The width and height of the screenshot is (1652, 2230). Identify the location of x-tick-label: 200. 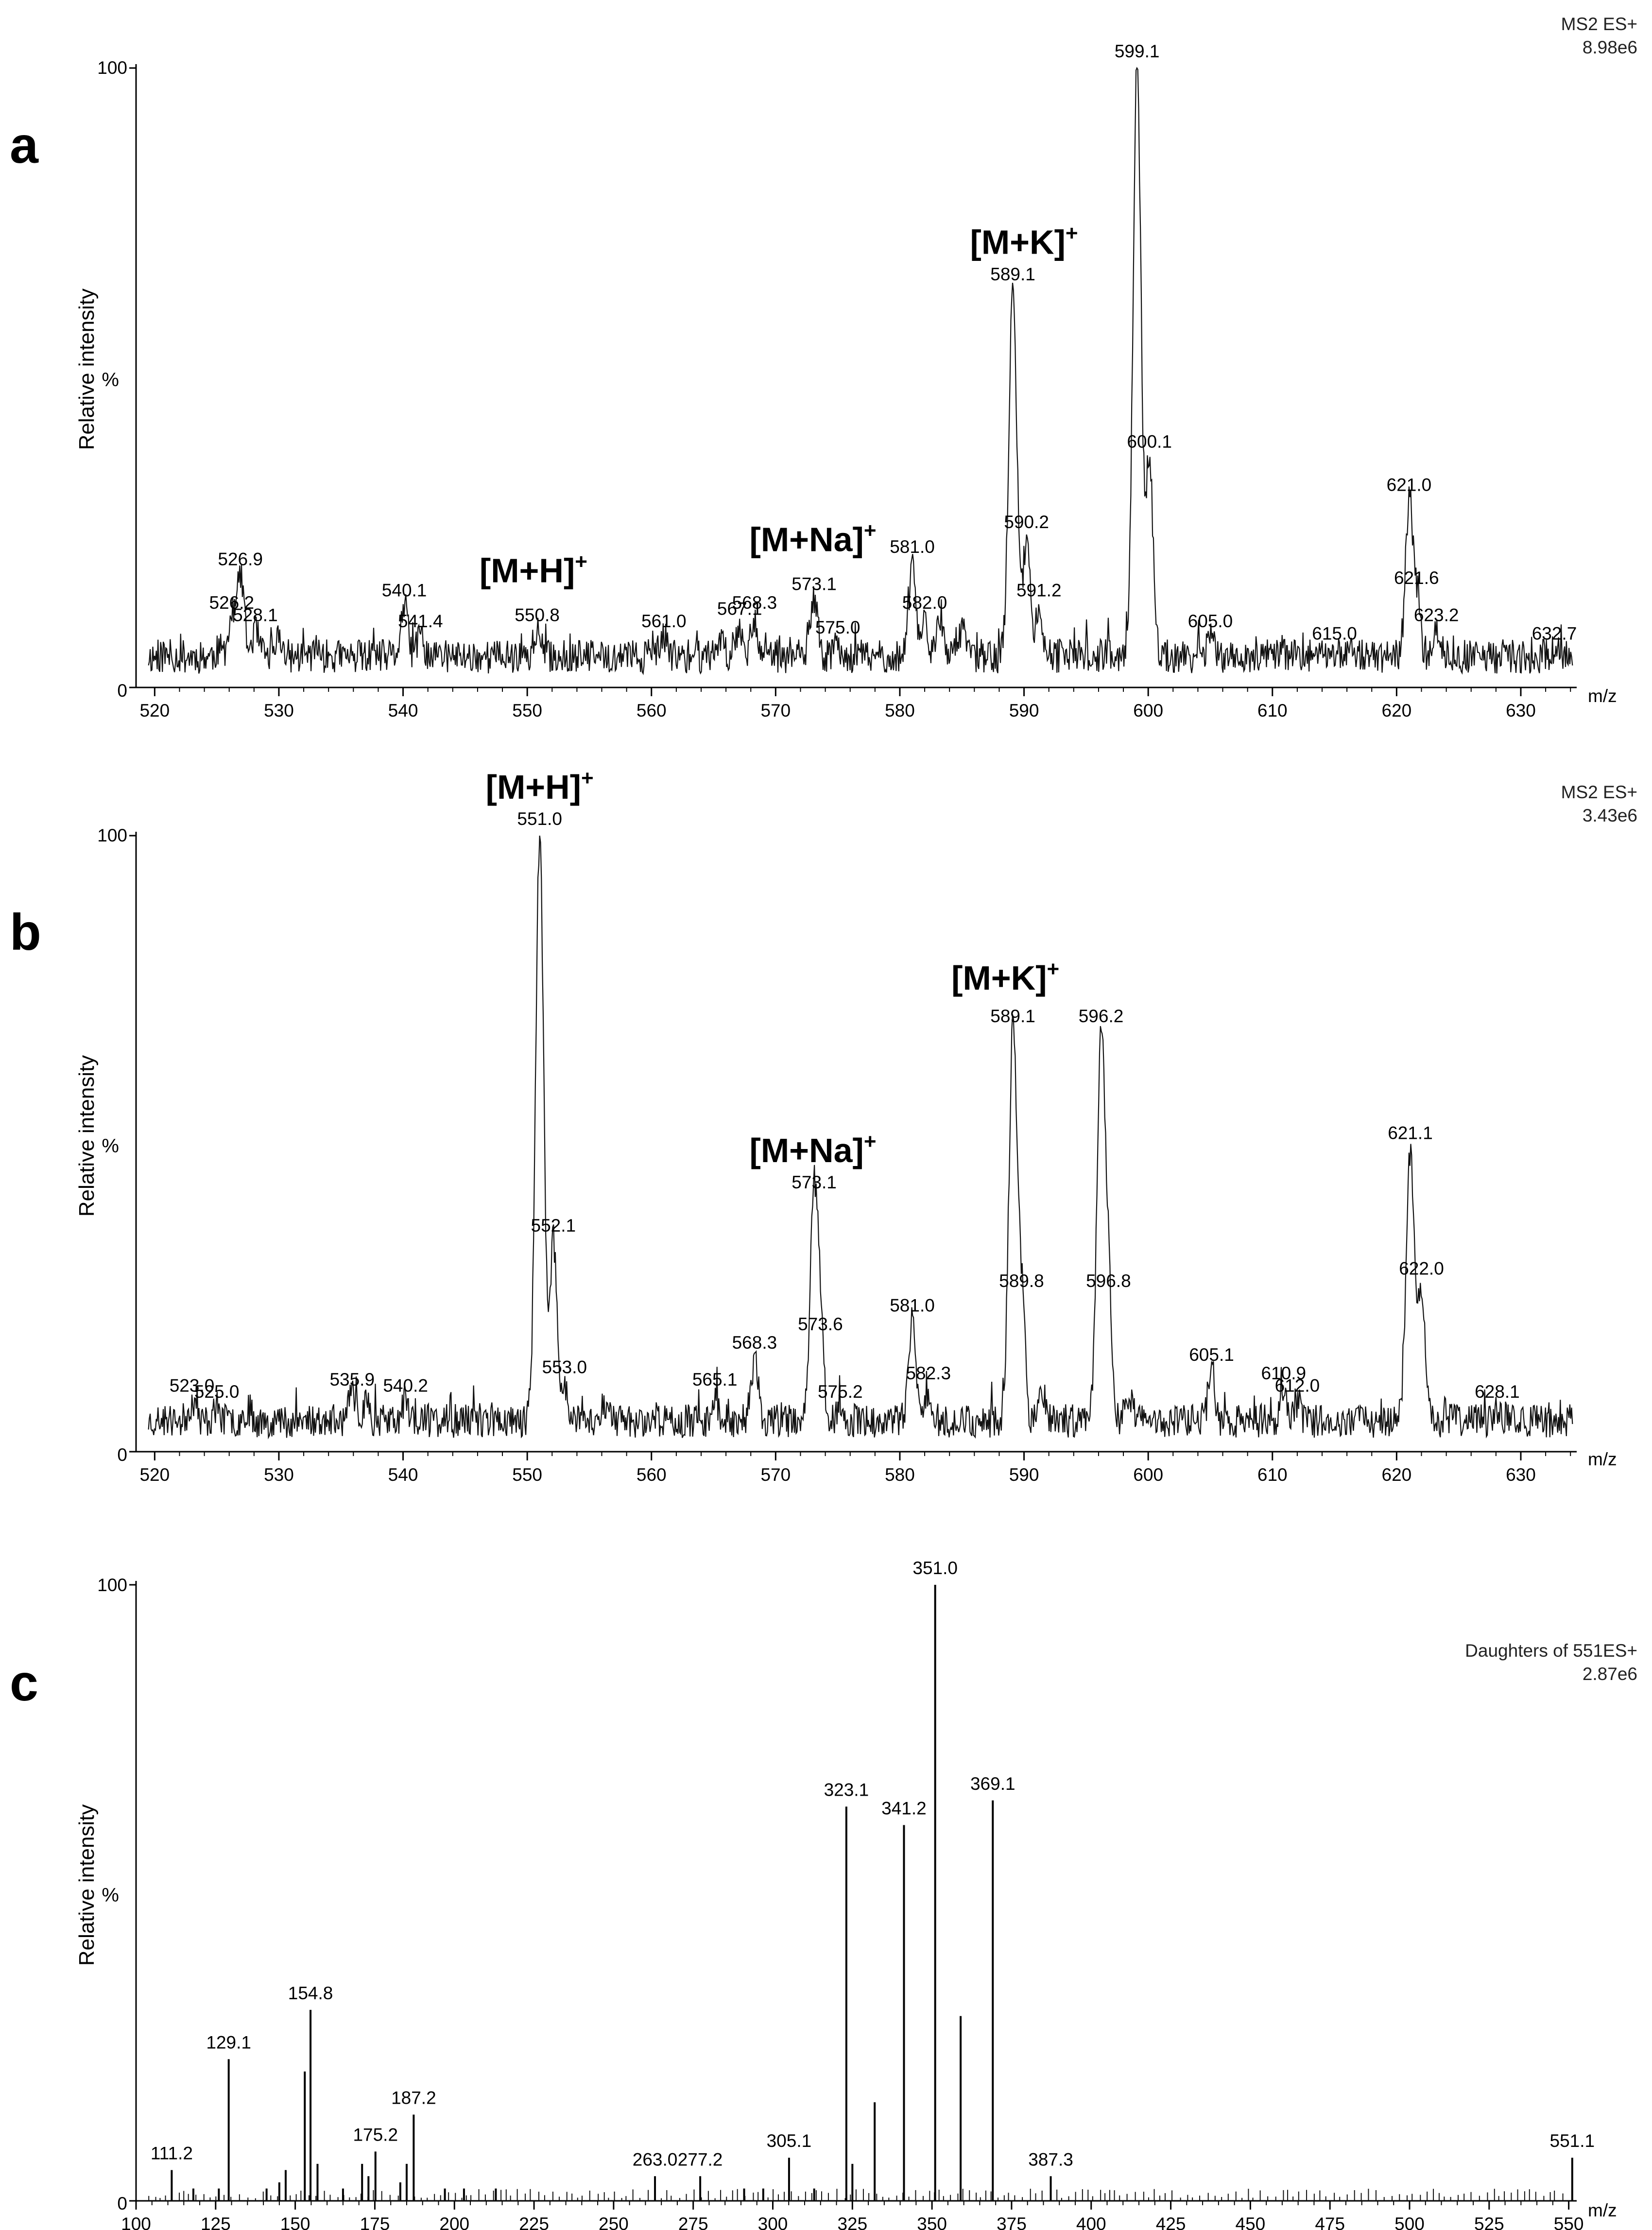
(454, 2222).